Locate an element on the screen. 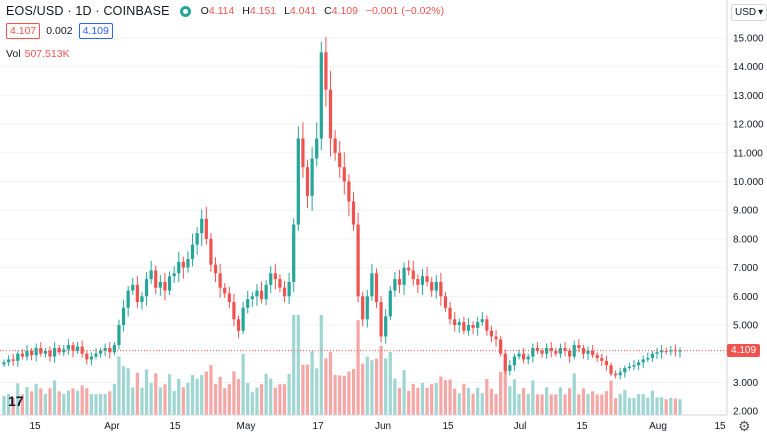 This screenshot has height=437, width=767. bid-price-button: 4.107 is located at coordinates (23, 31).